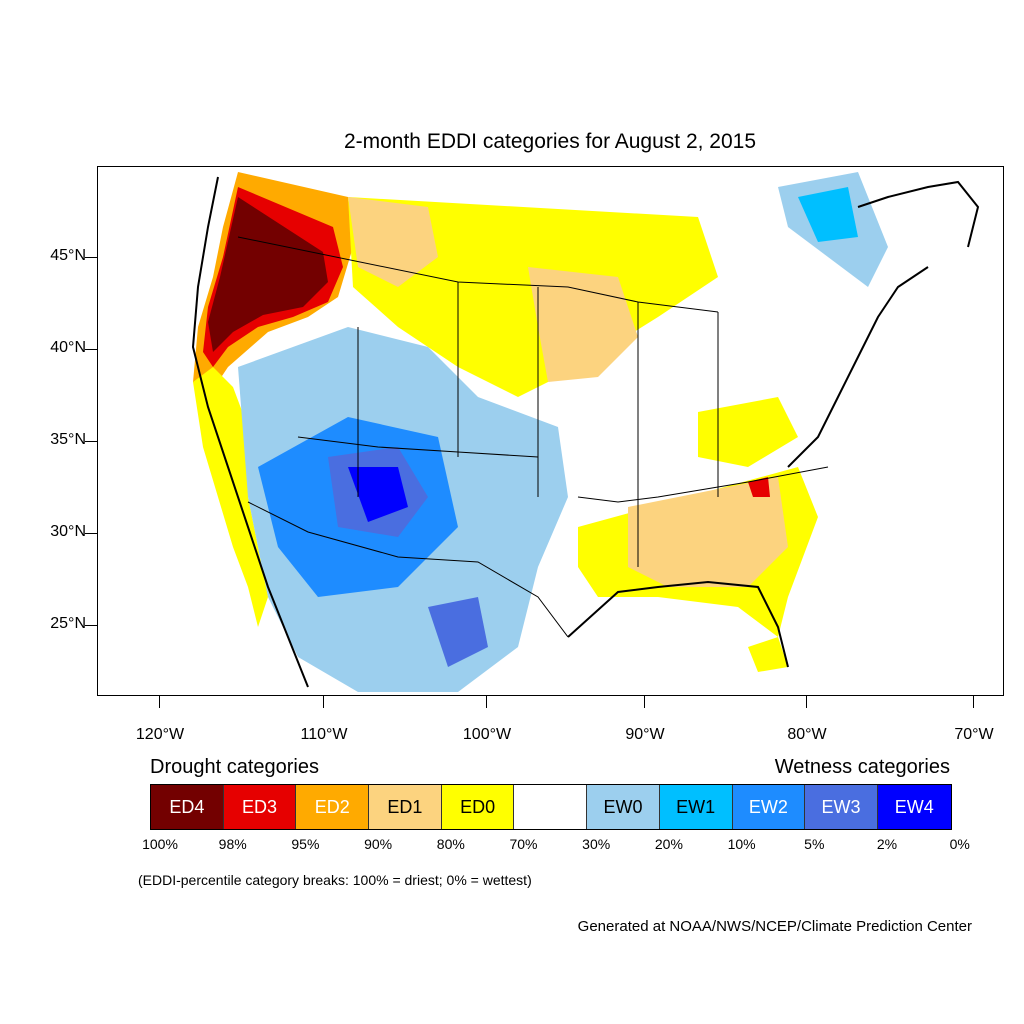  Describe the element at coordinates (887, 844) in the screenshot. I see `legend-break-label: 2%` at that location.